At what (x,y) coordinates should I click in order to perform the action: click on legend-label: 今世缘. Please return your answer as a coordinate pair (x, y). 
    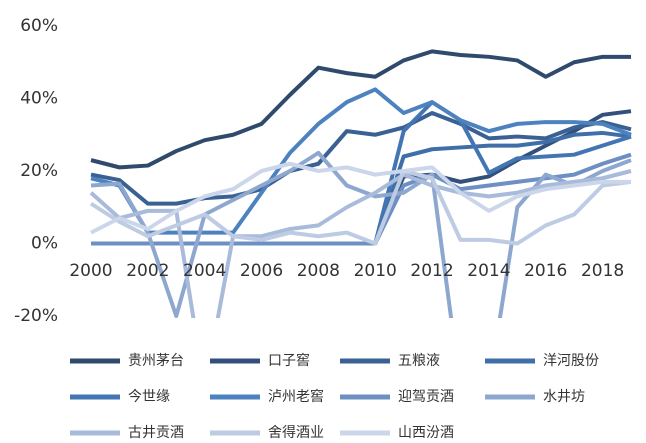
    Looking at the image, I should click on (149, 397).